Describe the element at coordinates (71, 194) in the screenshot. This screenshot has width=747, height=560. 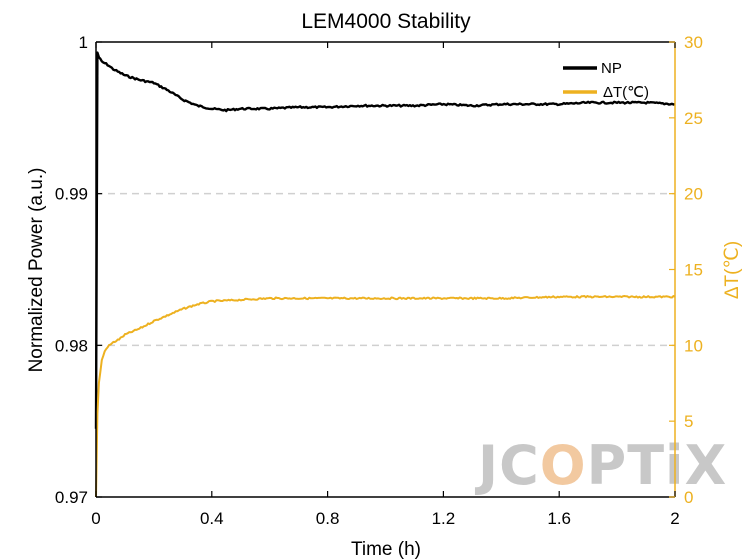
I see `y-tick-label: 0.99` at that location.